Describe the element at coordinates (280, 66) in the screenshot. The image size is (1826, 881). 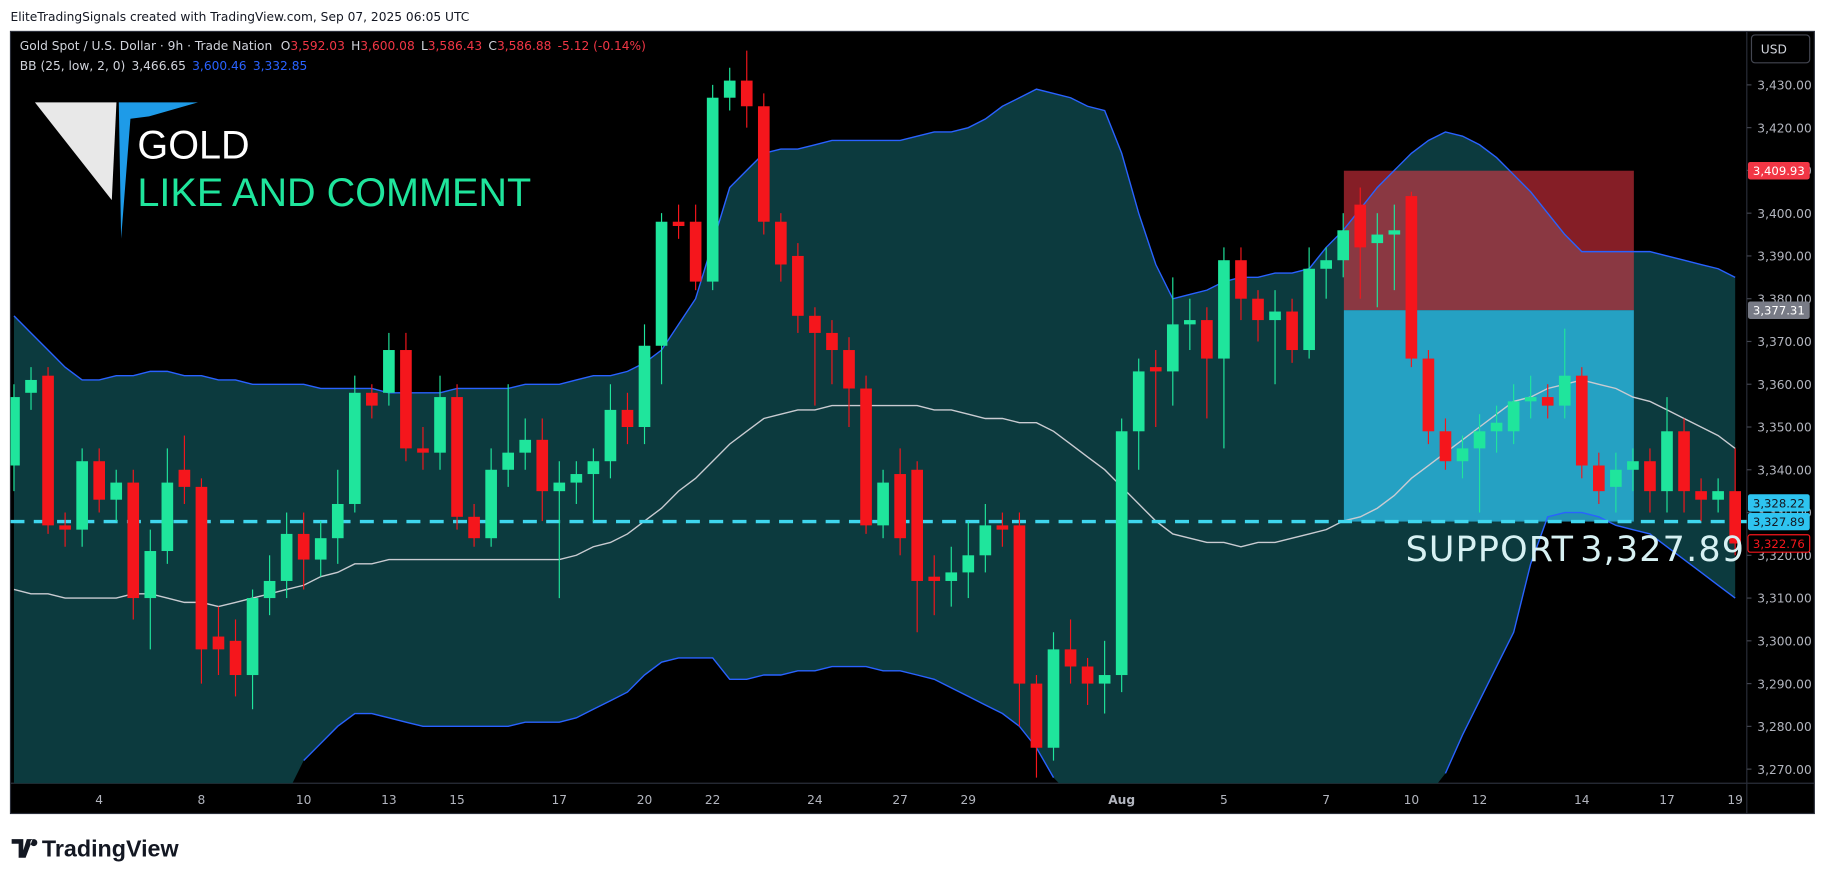
I see `indicator-value: 3,332.85` at that location.